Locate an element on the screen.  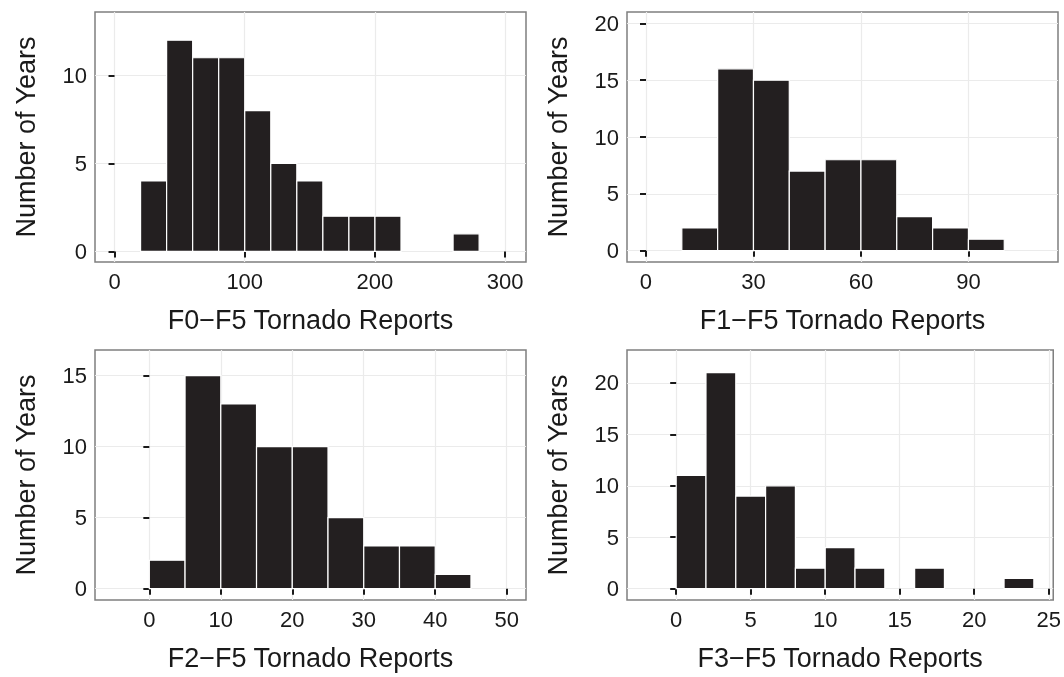
x-tick-label: 90 is located at coordinates (968, 281).